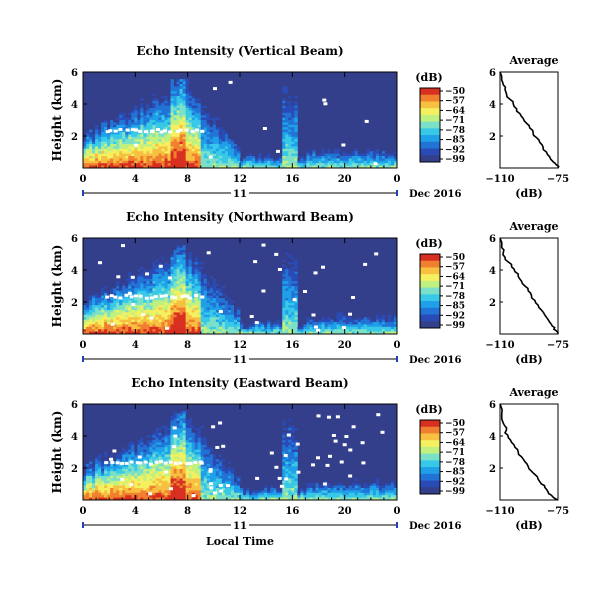 The image size is (614, 598). I want to click on profile-x-tick-label: −110, so click(499, 179).